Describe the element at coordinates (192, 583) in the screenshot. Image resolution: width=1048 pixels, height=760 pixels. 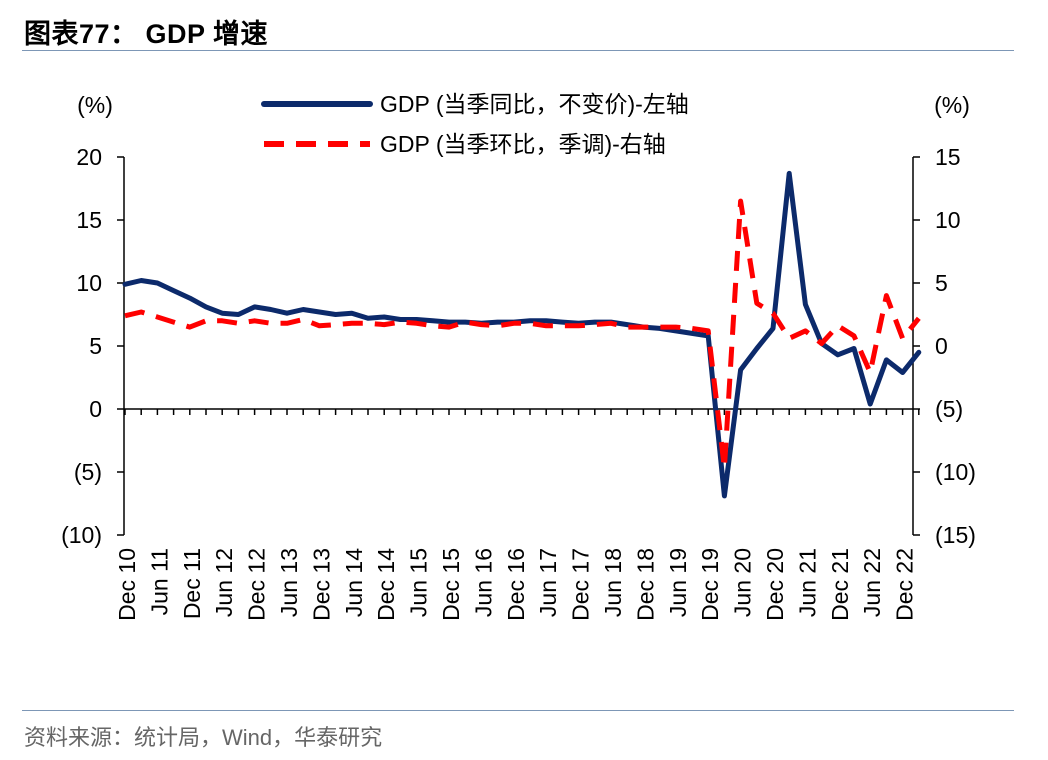
I see `x-tick-label: Dec 11` at that location.